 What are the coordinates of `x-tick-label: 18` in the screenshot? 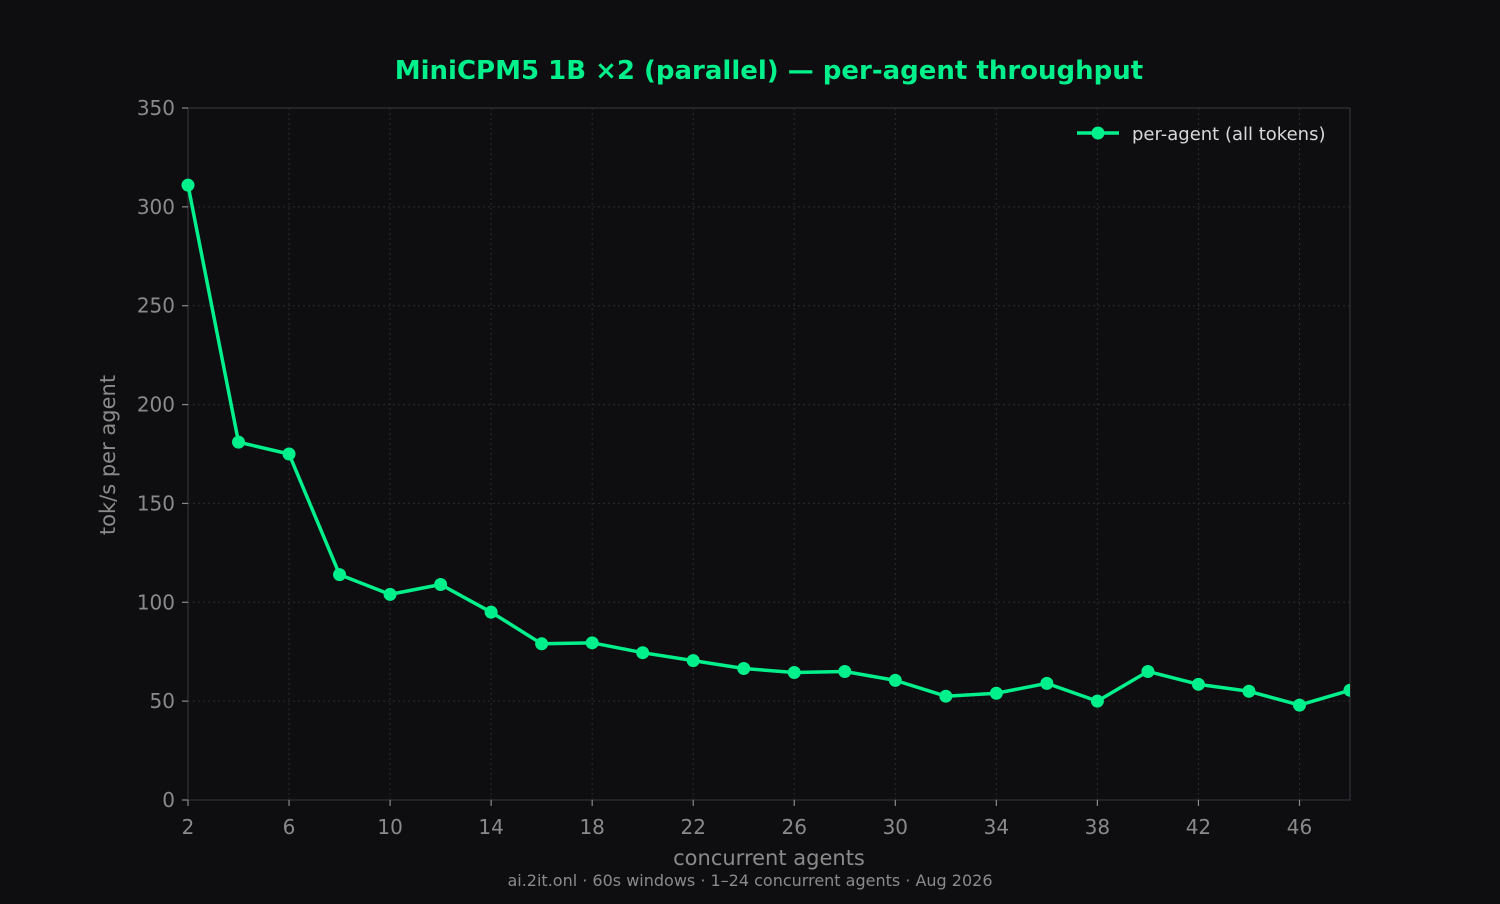 It's located at (591, 827).